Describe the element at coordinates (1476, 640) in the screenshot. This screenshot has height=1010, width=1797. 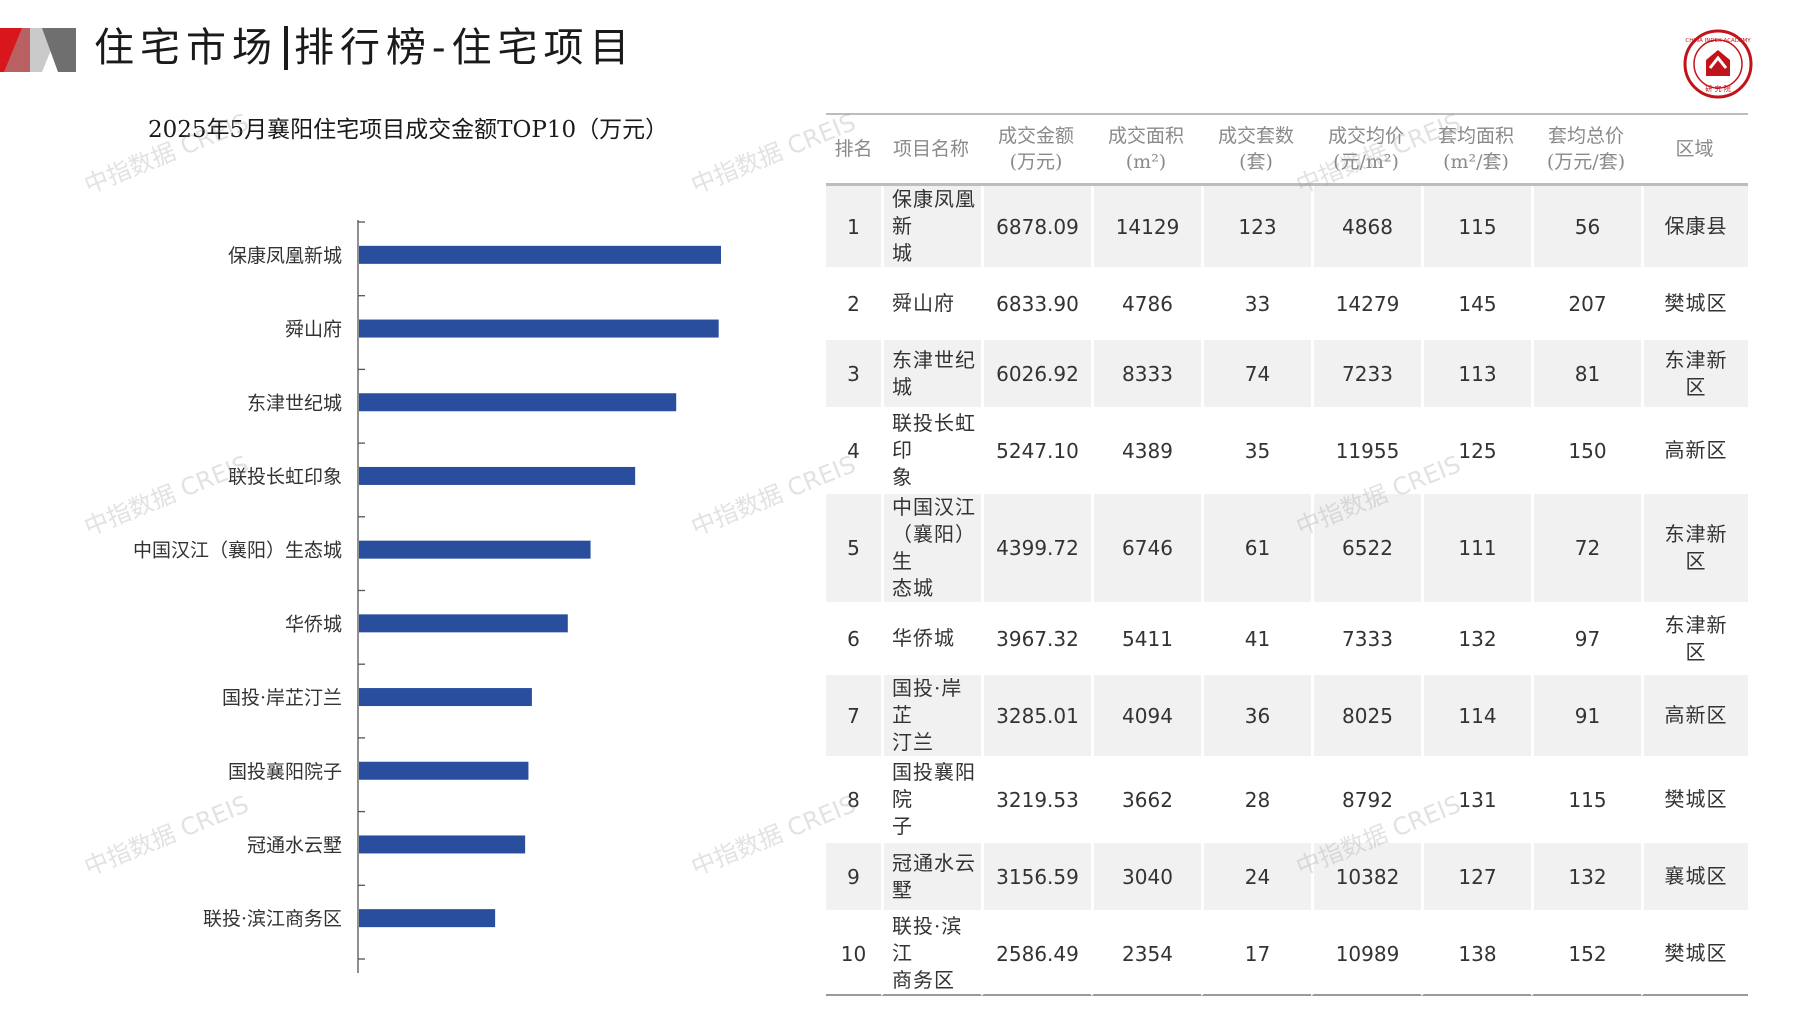
I see `cell-avg-area: 132` at that location.